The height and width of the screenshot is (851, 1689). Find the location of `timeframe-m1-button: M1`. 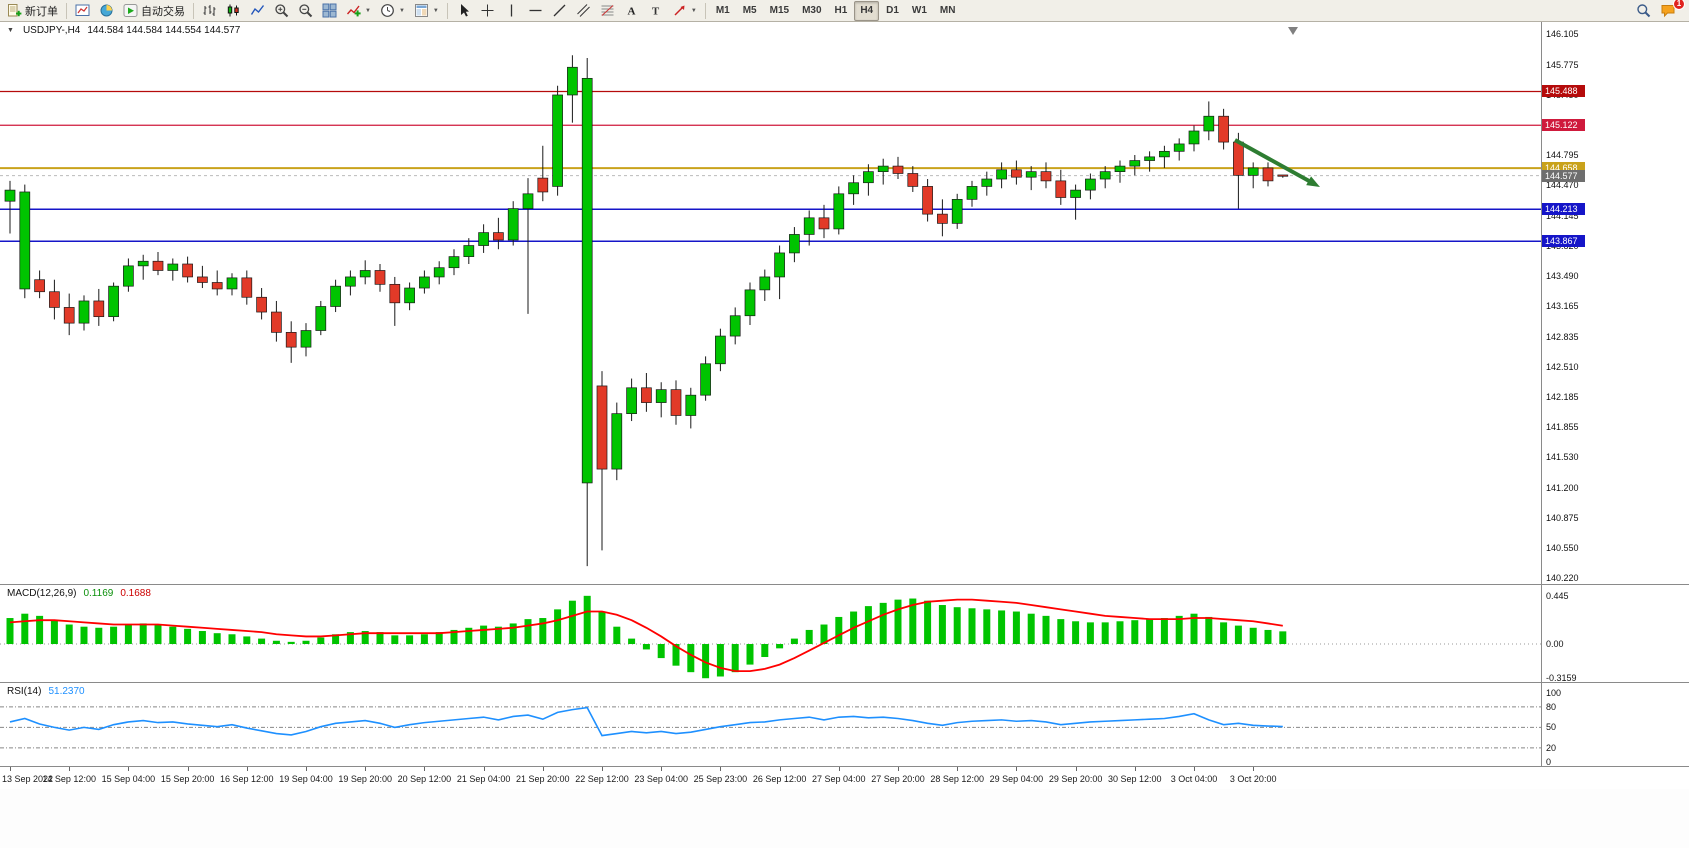

timeframe-m1-button: M1 is located at coordinates (722, 10).